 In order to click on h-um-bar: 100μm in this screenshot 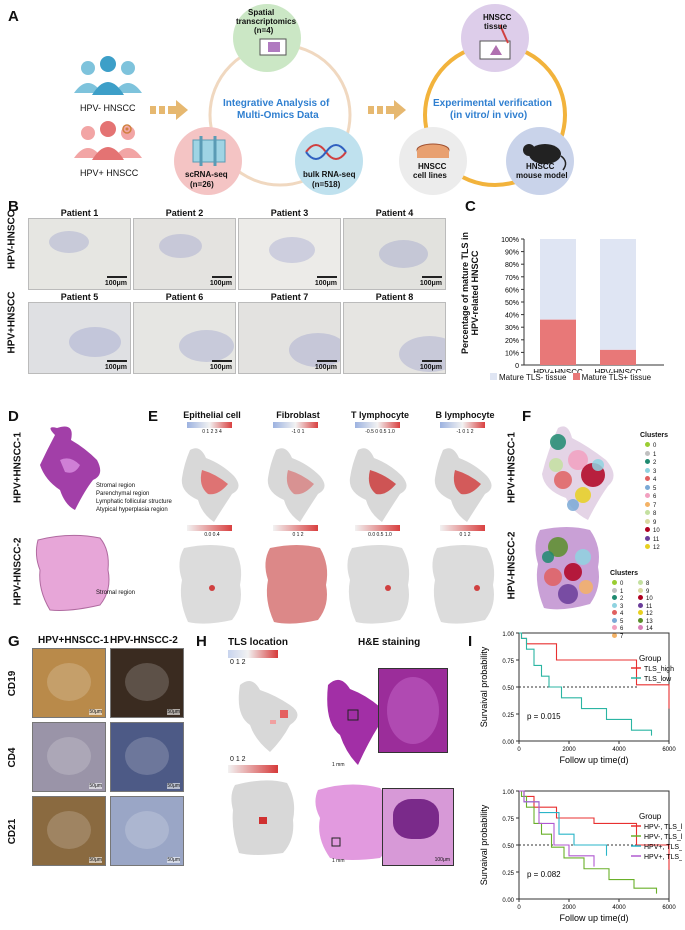, I will do `click(442, 860)`.